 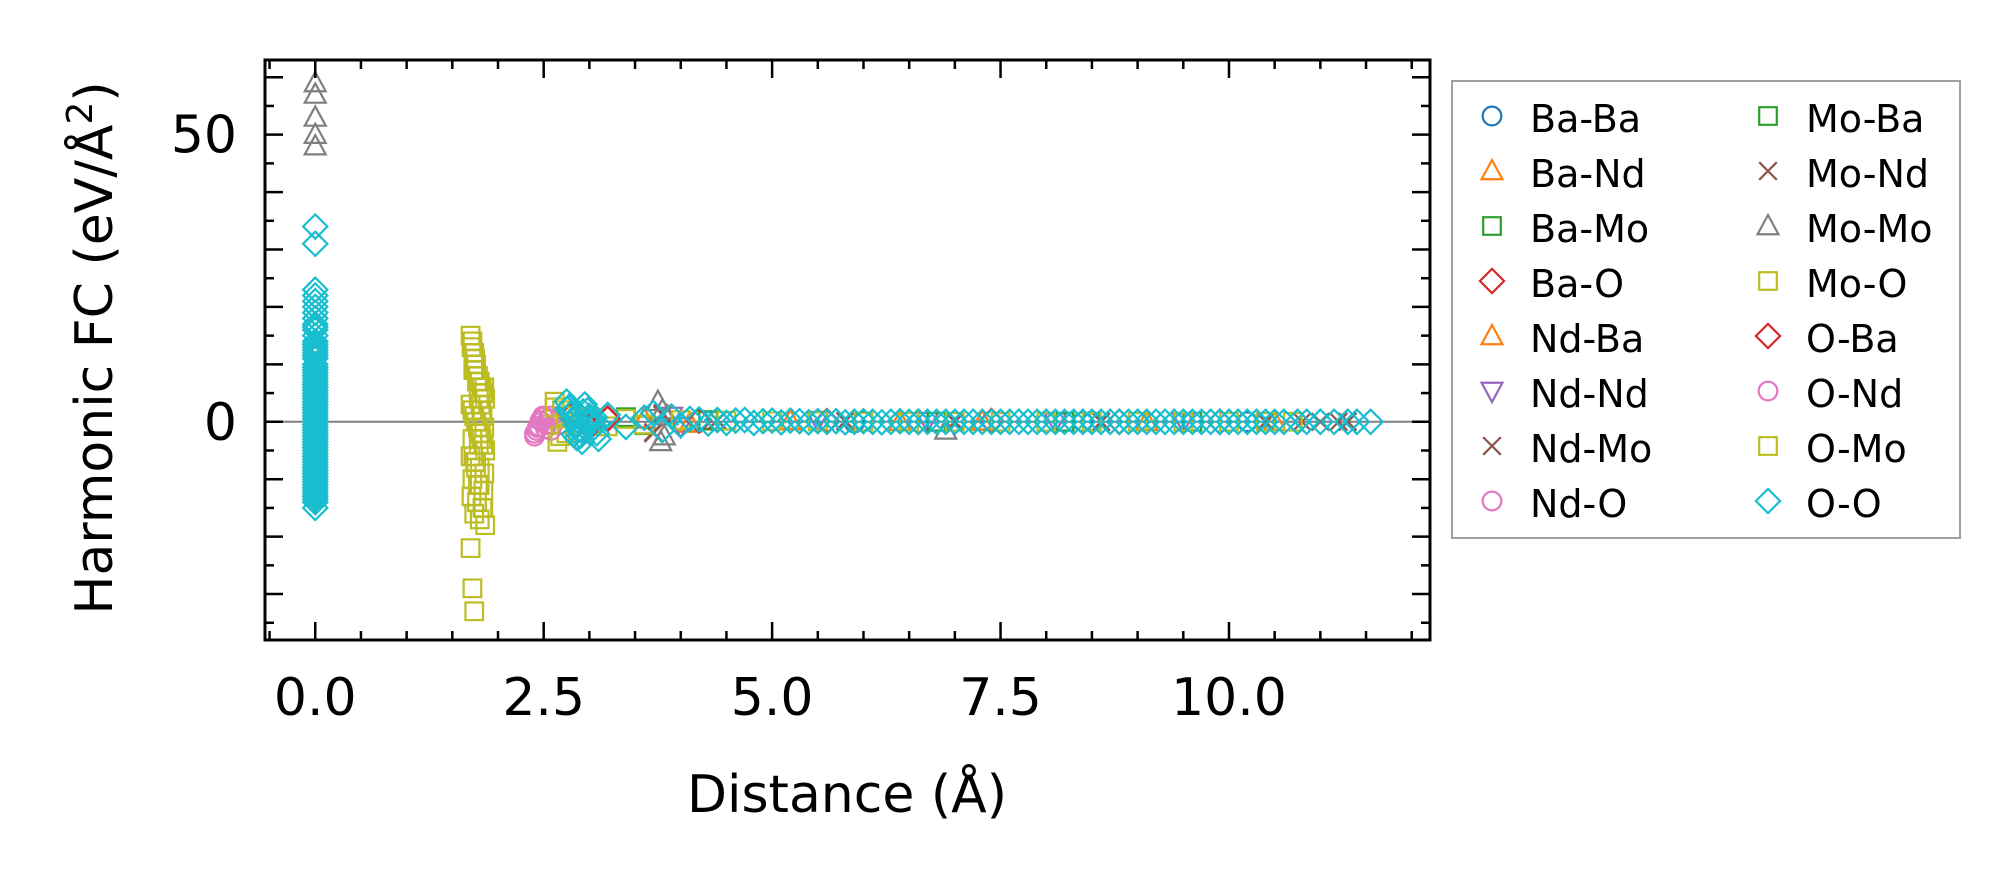 What do you see at coordinates (1589, 229) in the screenshot?
I see `legend-label: Ba-Mo` at bounding box center [1589, 229].